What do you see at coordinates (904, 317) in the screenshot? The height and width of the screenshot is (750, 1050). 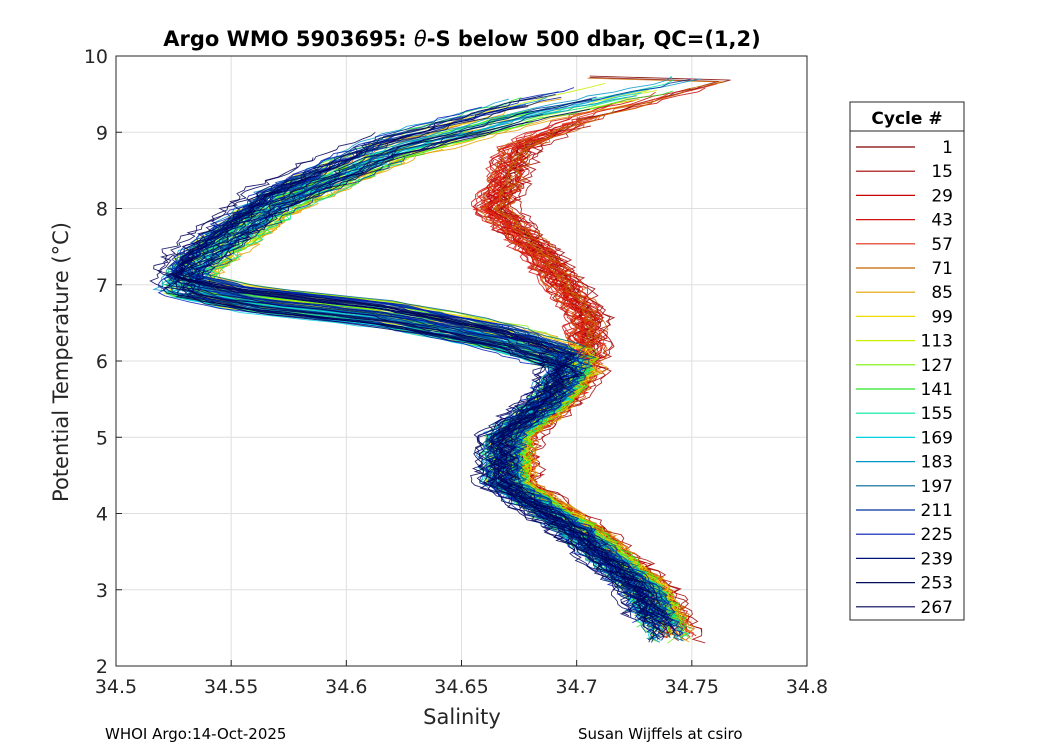 I see `legend-entry: 99` at bounding box center [904, 317].